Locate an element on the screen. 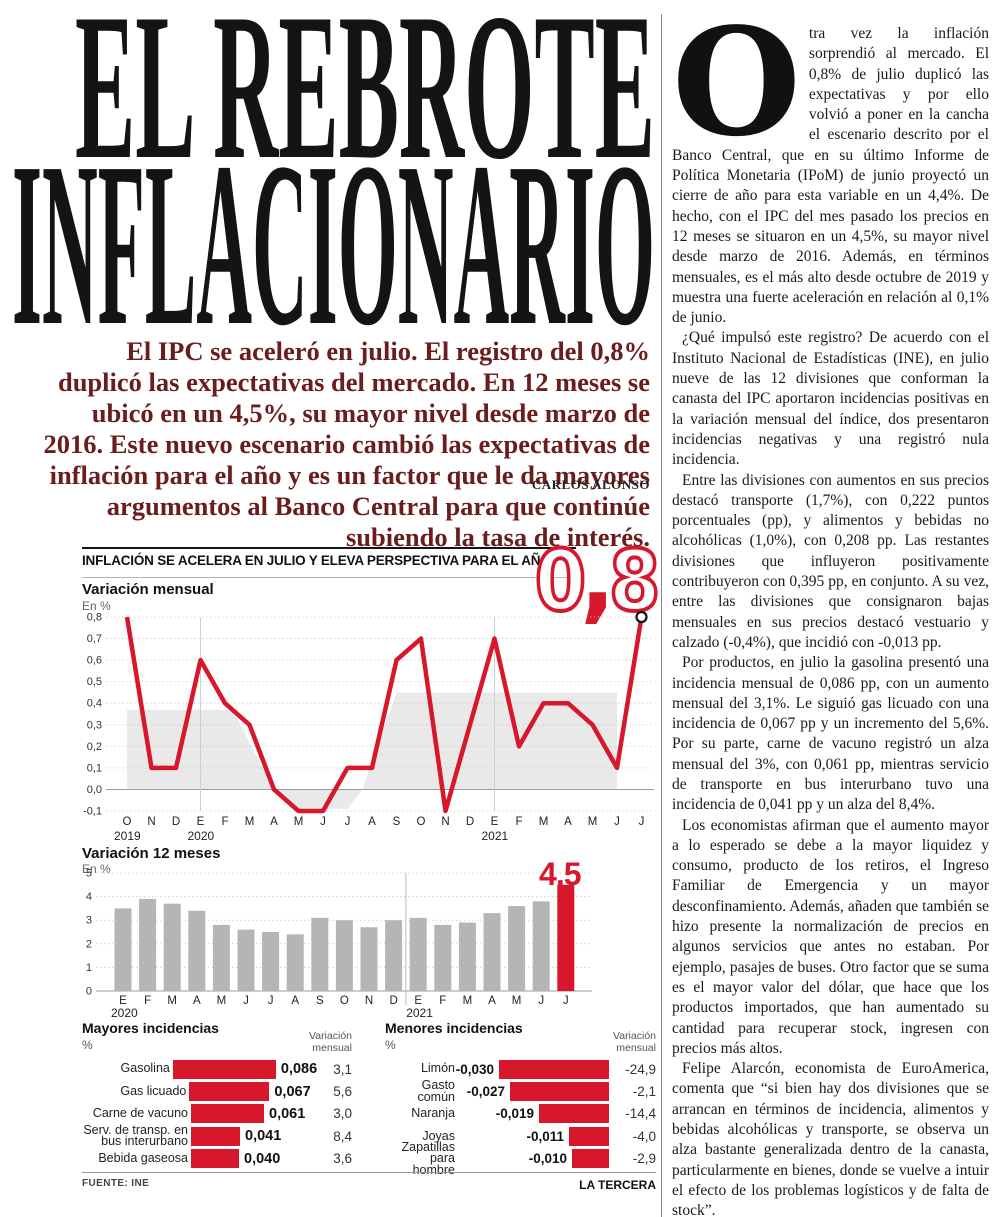 The width and height of the screenshot is (1000, 1217). source-label: FUENTE: INE is located at coordinates (116, 1183).